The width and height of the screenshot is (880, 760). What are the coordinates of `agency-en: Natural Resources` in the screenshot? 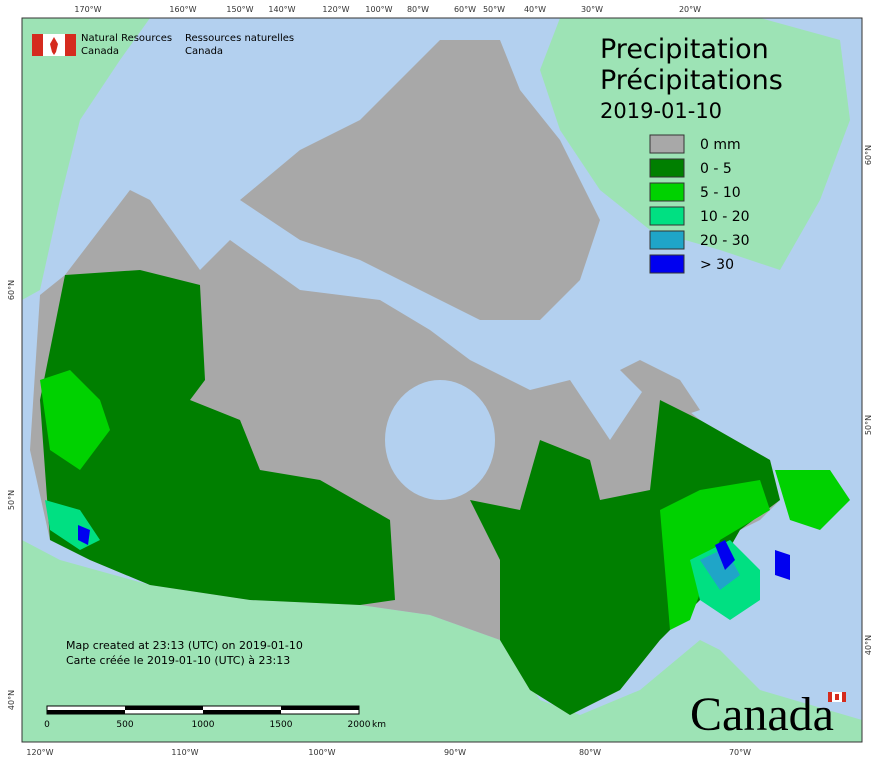 It's located at (126, 38).